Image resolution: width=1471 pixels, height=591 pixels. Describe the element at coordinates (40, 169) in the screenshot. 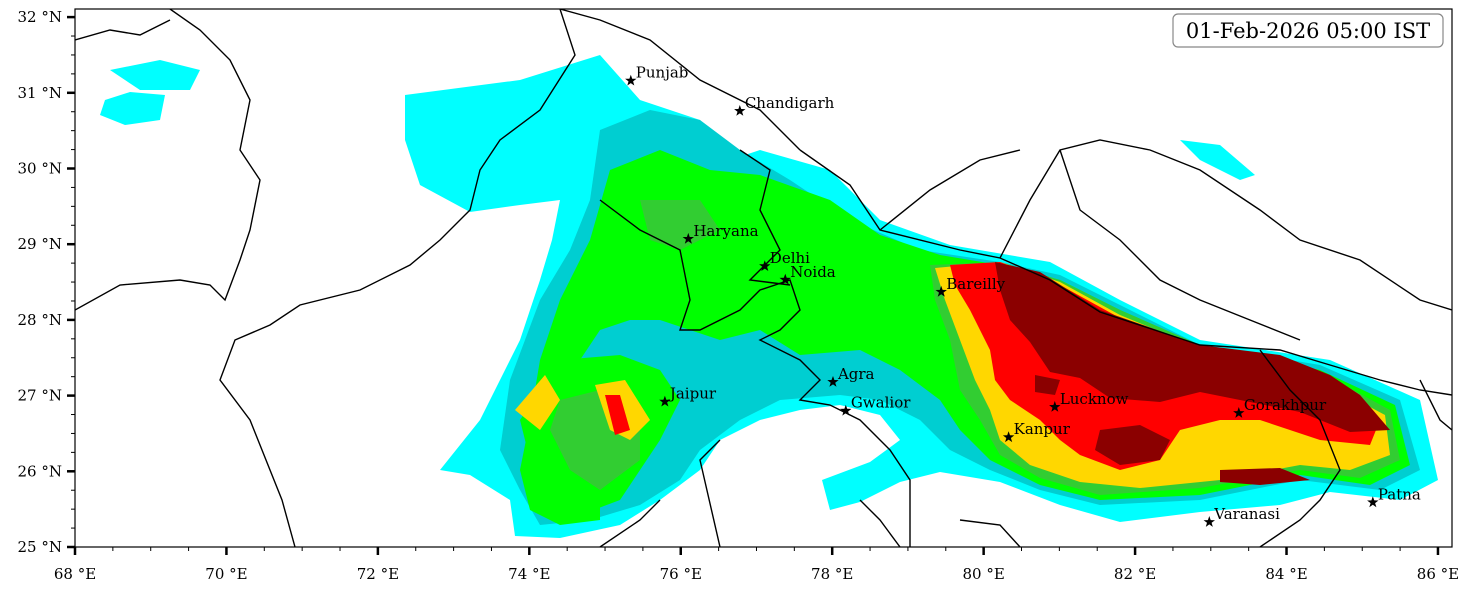

I see `y-tick-label: 30 °N` at that location.